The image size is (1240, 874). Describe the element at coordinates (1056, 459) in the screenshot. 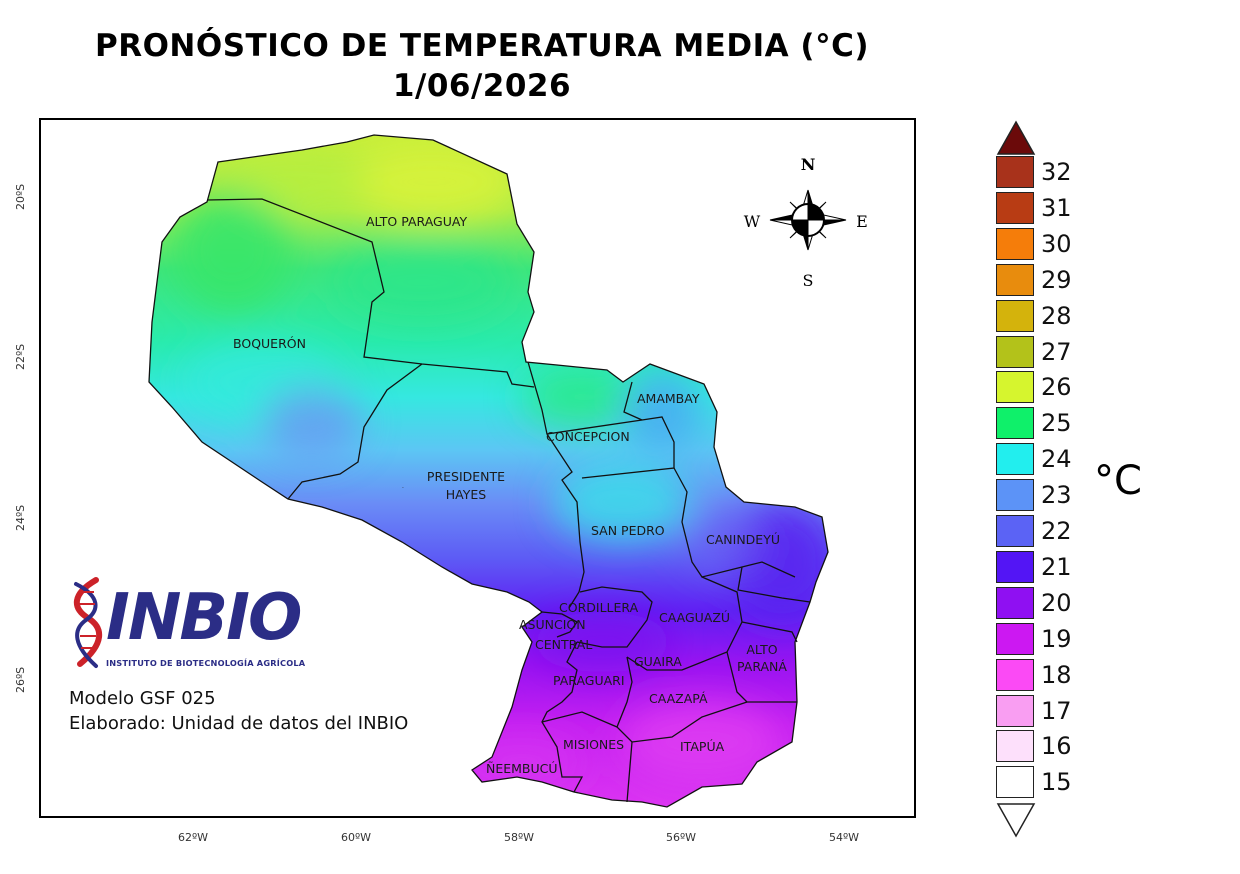

I see `legend-label-24: 24` at that location.